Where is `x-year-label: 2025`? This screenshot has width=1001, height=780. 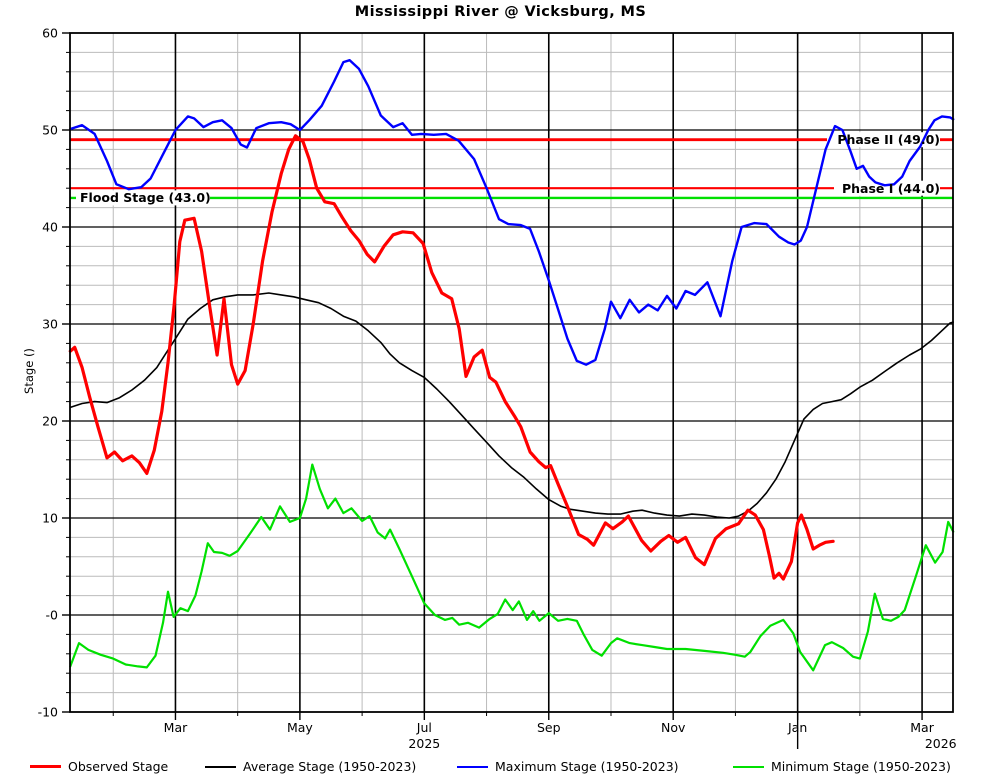
x-year-label: 2025 is located at coordinates (424, 743).